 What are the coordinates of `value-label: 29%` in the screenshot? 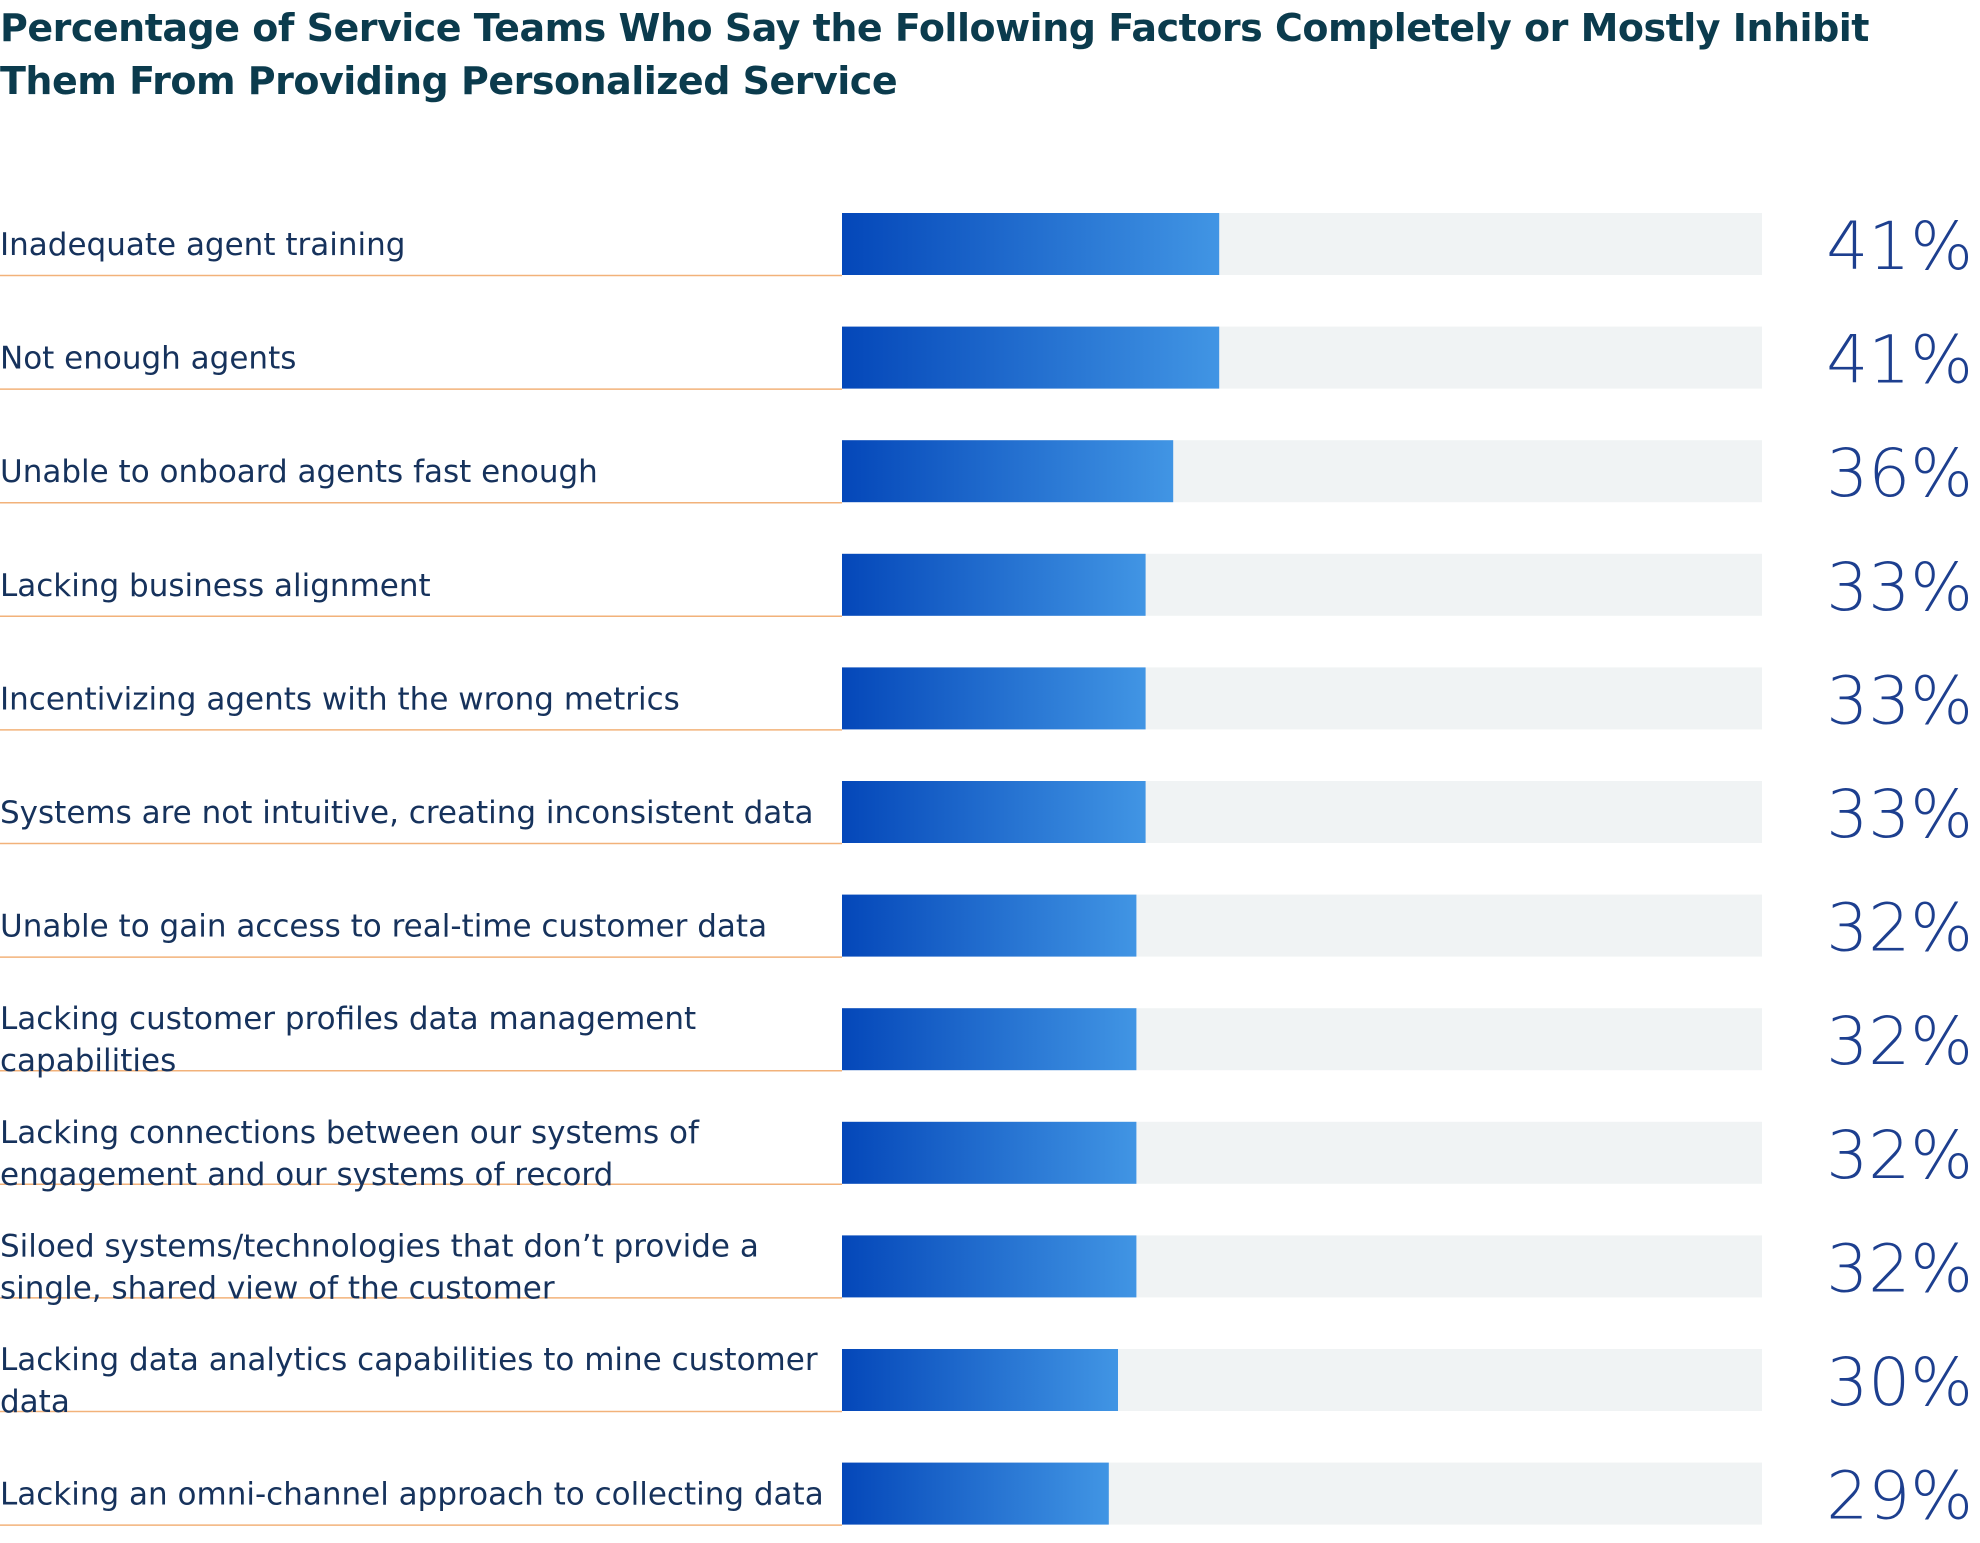 It's located at (1899, 1496).